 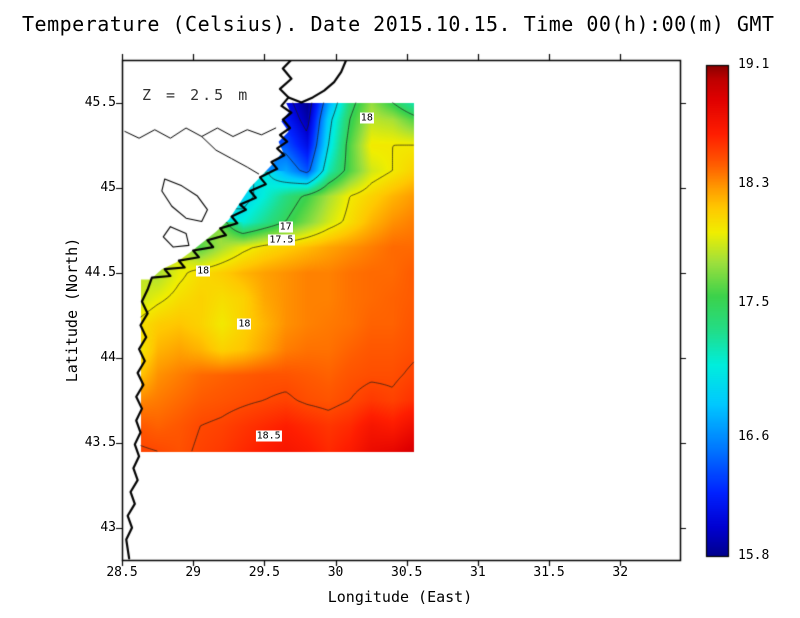 I want to click on x-tick-label: 28.5, so click(x=122, y=572).